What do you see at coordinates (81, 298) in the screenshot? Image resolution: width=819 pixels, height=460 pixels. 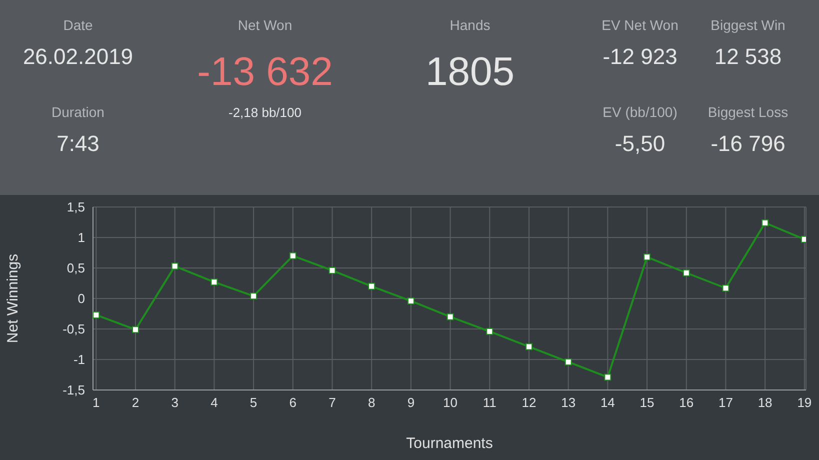 I see `y-tick-label: 0` at bounding box center [81, 298].